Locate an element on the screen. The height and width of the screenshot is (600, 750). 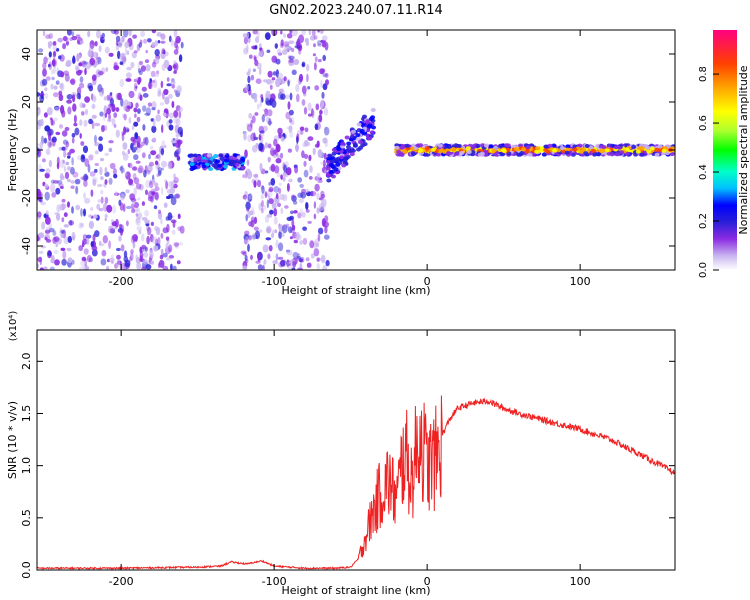
spectrogram-xtick-label: 0 is located at coordinates (427, 281).